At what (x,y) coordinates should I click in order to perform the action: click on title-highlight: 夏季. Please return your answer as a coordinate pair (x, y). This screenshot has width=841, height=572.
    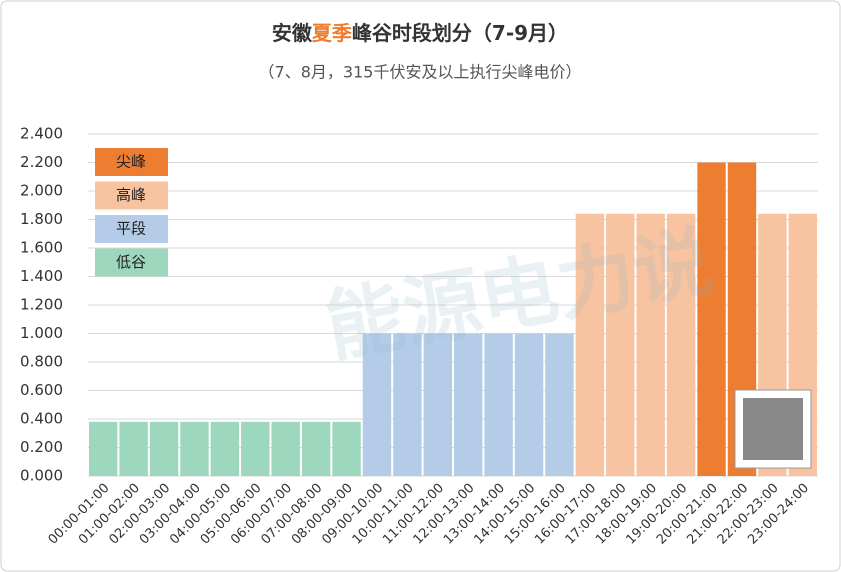
    Looking at the image, I should click on (332, 33).